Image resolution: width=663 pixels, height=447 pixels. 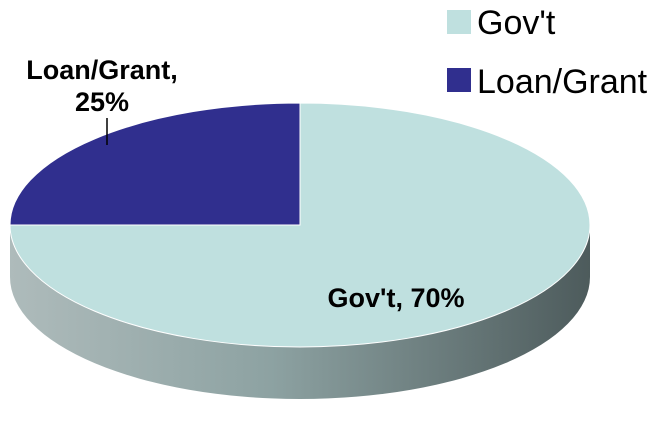 I want to click on pie-slice-loan-grant, so click(x=155, y=164).